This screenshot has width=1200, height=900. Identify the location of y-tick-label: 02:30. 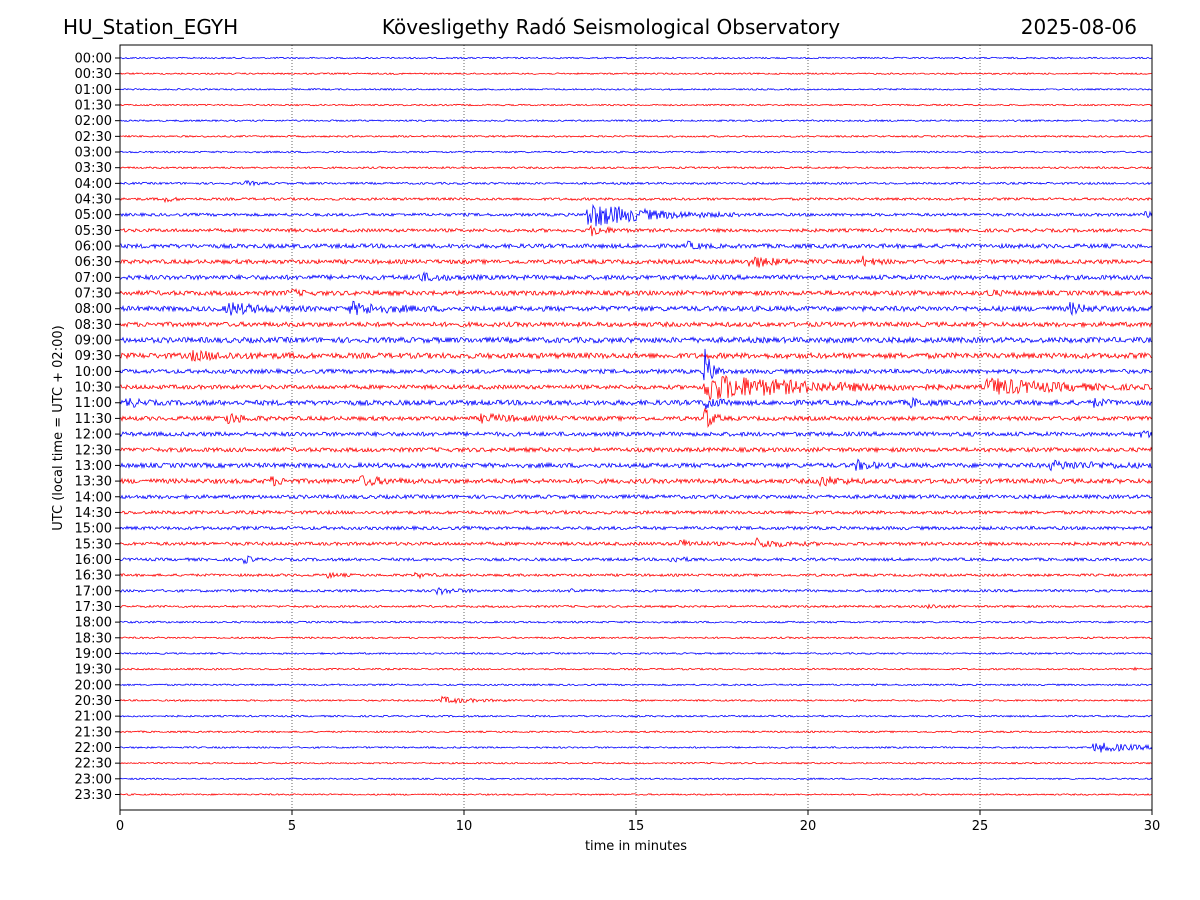
(93, 137).